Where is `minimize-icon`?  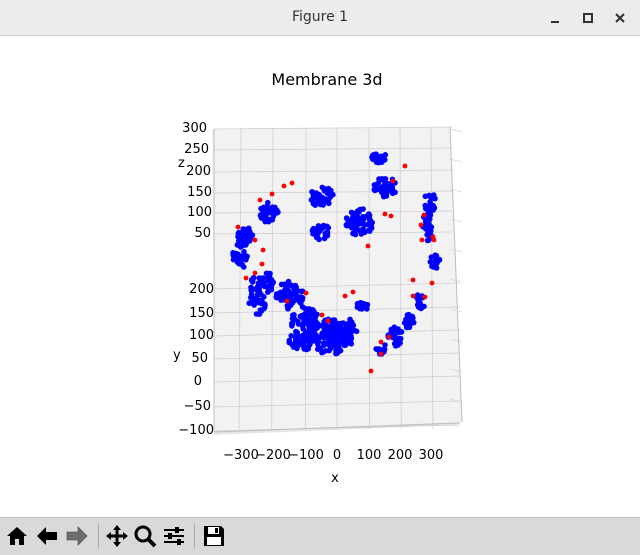 minimize-icon is located at coordinates (555, 18).